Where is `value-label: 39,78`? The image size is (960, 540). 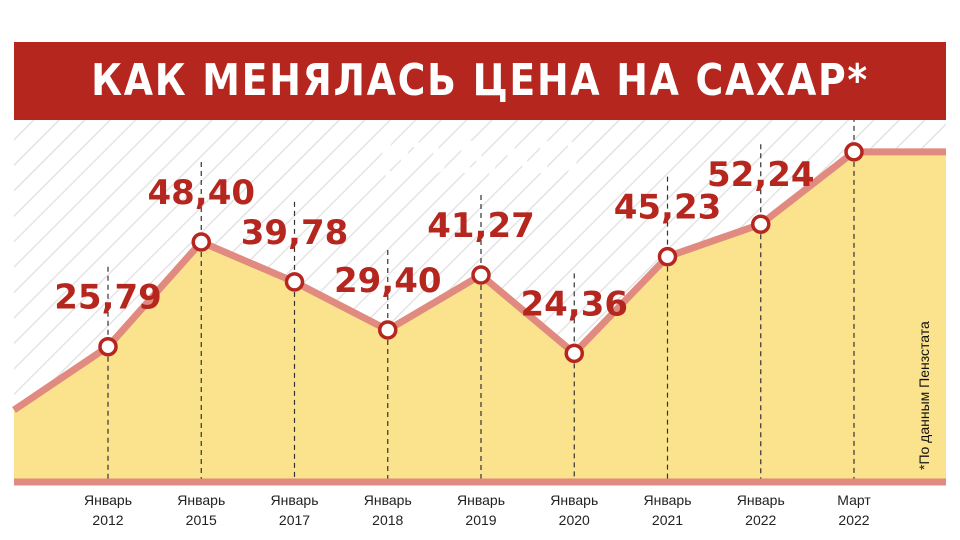
value-label: 39,78 is located at coordinates (295, 233).